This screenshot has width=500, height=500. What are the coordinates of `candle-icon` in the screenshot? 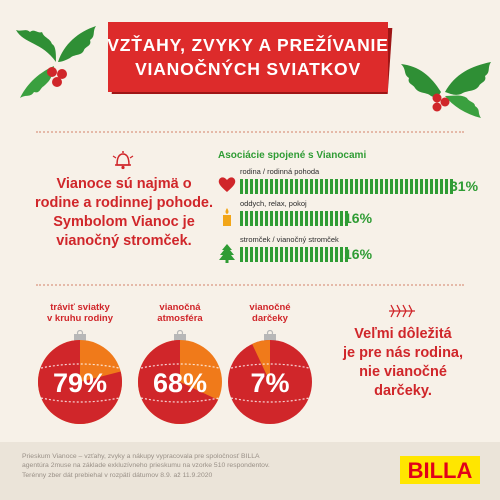 It's located at (227, 217).